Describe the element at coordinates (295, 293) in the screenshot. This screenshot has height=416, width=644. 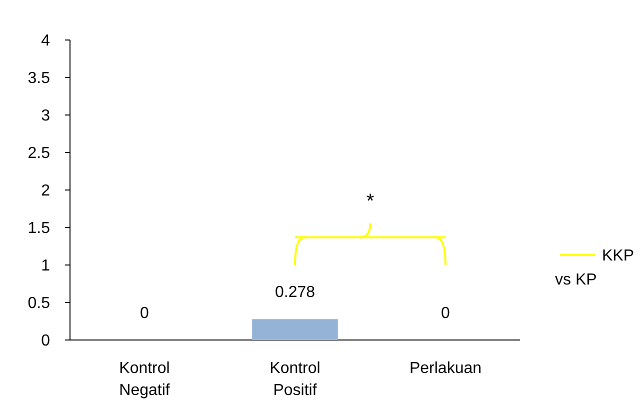
I see `data-label: 0.278` at that location.